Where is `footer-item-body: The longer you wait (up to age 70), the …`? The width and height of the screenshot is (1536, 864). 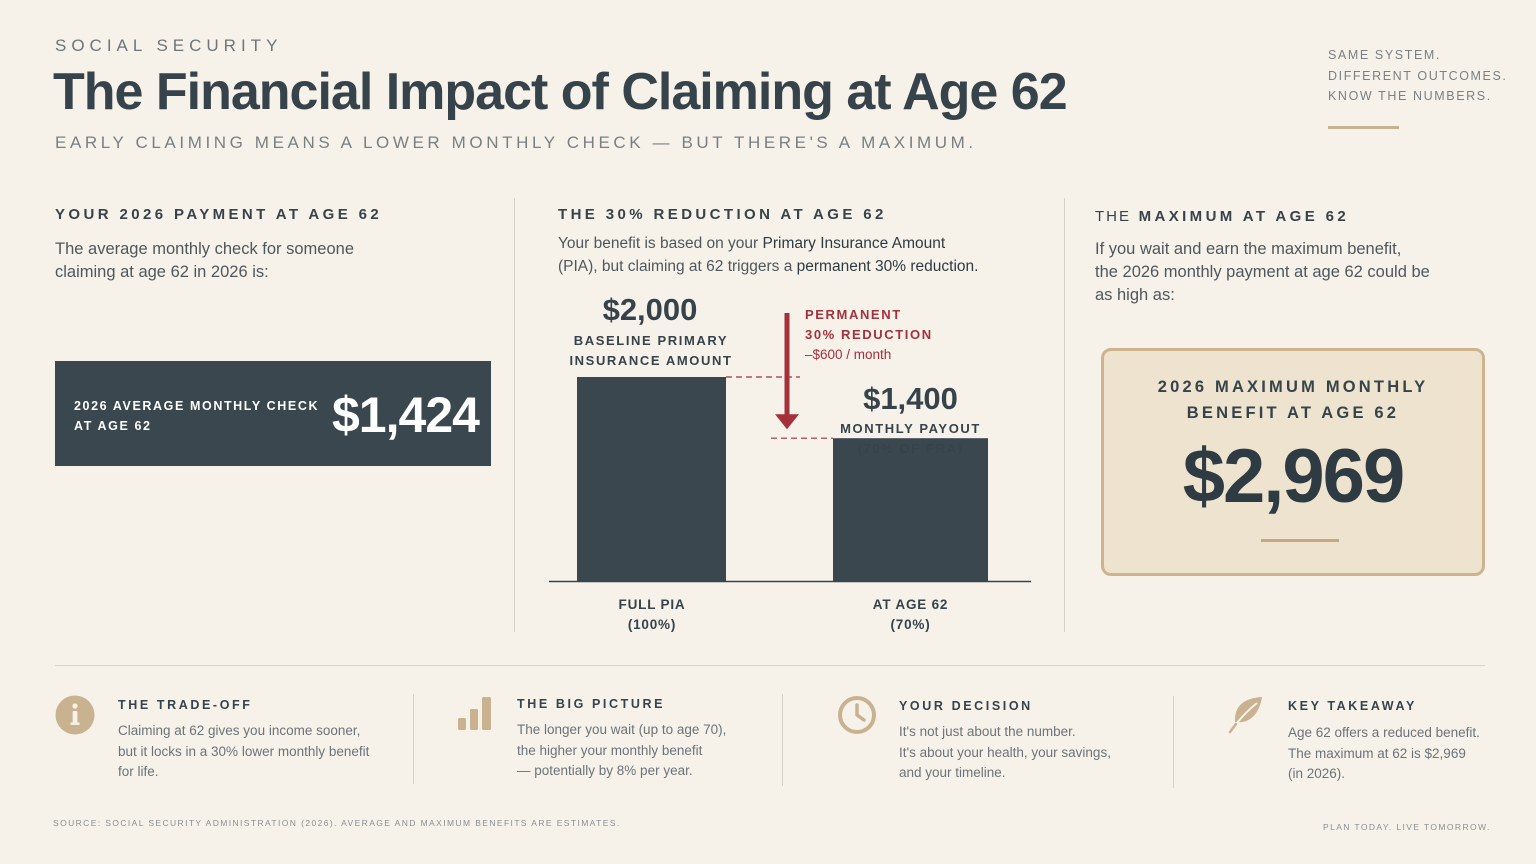 footer-item-body: The longer you wait (up to age 70), the … is located at coordinates (622, 750).